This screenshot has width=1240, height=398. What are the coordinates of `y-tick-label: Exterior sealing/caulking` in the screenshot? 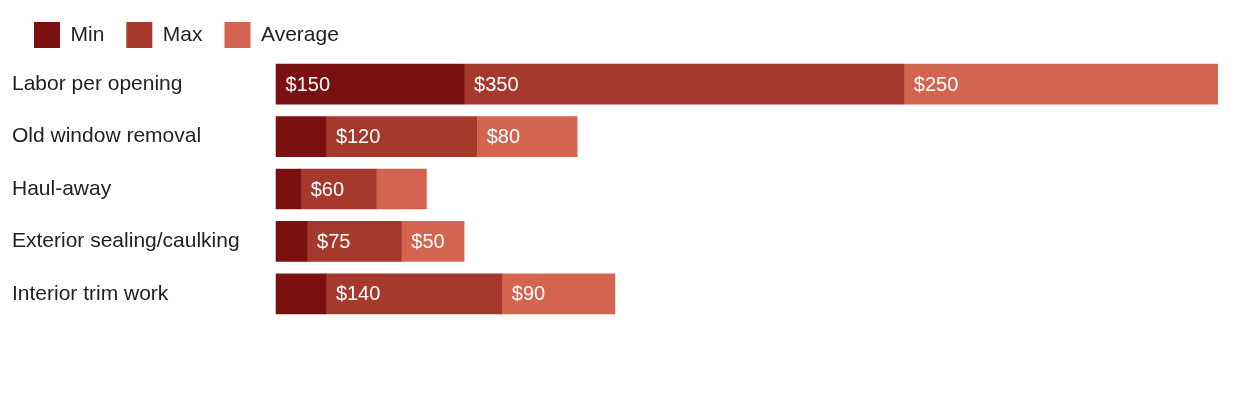 It's located at (126, 240).